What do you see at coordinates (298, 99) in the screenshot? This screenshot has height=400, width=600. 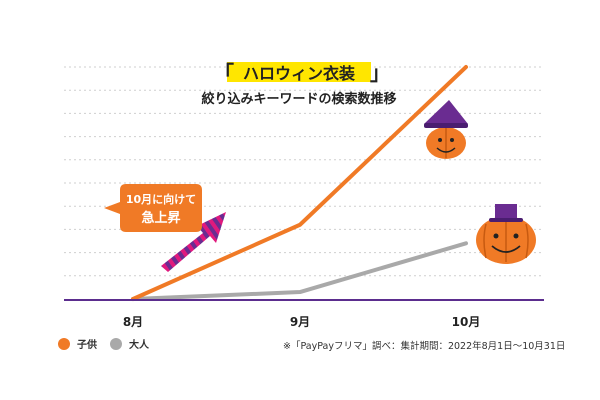 I see `chart-subtitle: 絞り込みキーワードの検索数推移` at bounding box center [298, 99].